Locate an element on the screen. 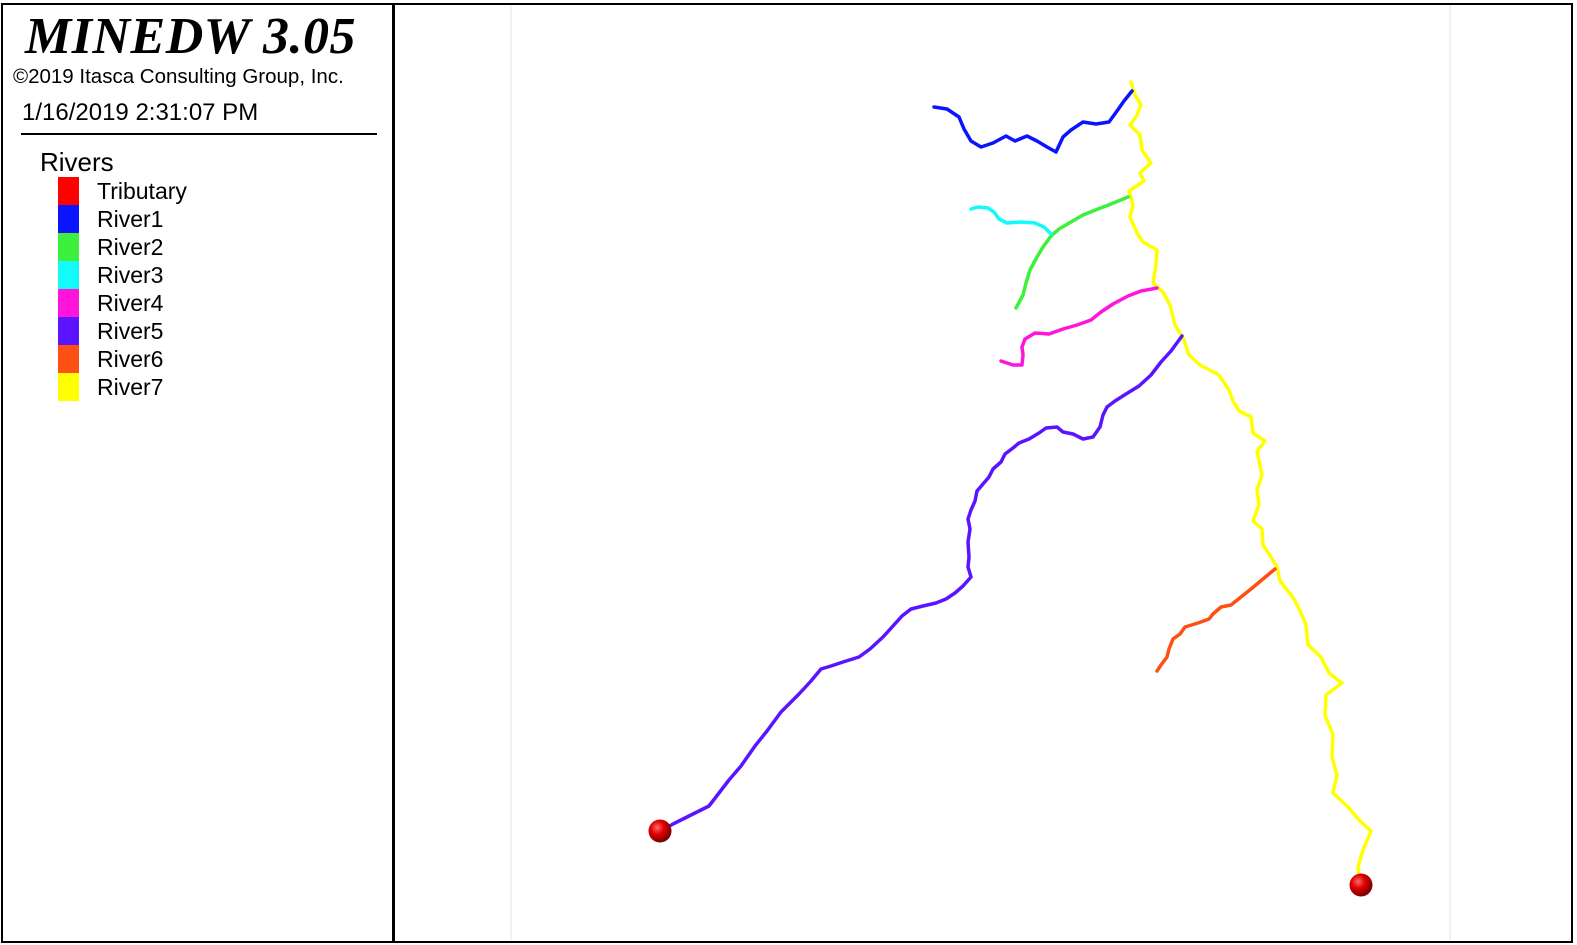  copyright-text: ©2019 Itasca Consulting Group, Inc. is located at coordinates (178, 76).